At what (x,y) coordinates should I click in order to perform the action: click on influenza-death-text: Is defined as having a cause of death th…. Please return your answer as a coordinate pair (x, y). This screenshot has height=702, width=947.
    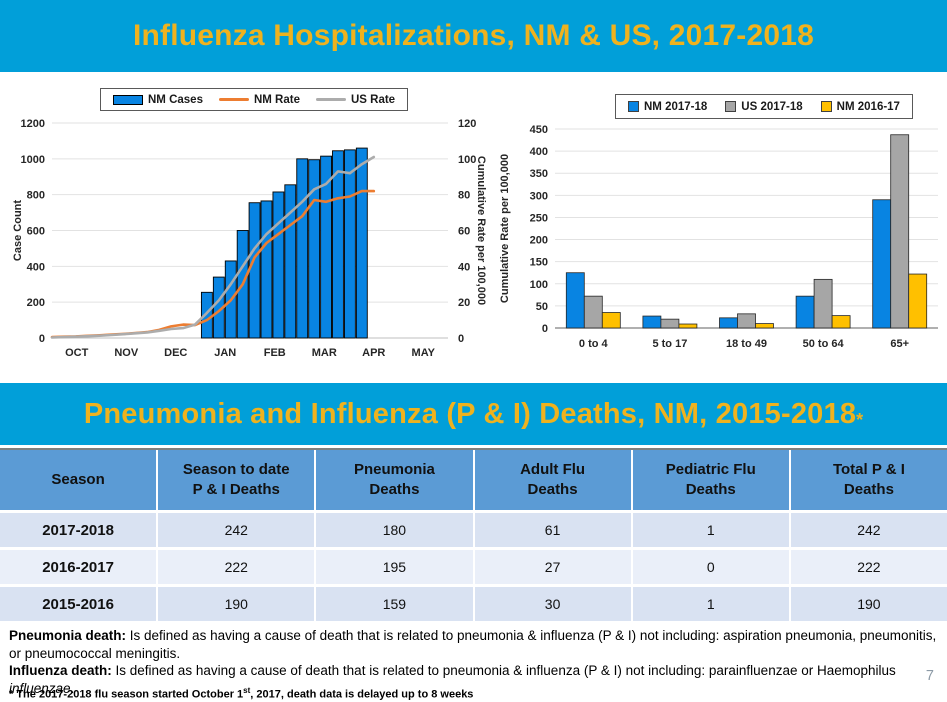
    Looking at the image, I should click on (503, 671).